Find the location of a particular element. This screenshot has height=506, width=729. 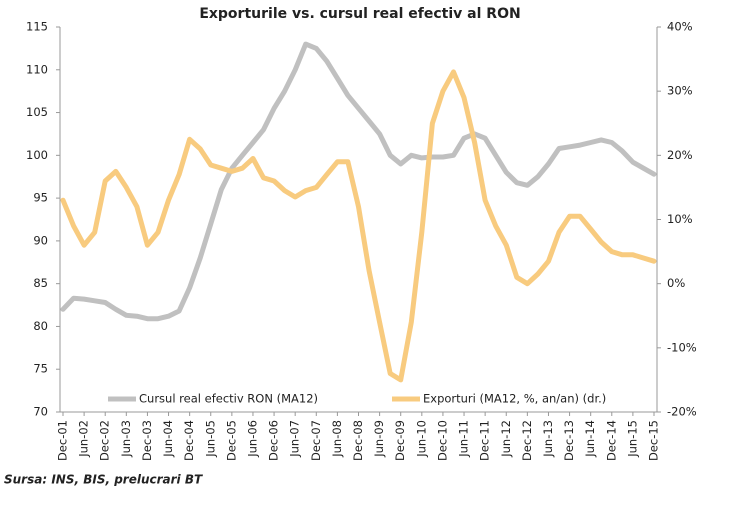

y2-tick-label: 20% is located at coordinates (680, 155).